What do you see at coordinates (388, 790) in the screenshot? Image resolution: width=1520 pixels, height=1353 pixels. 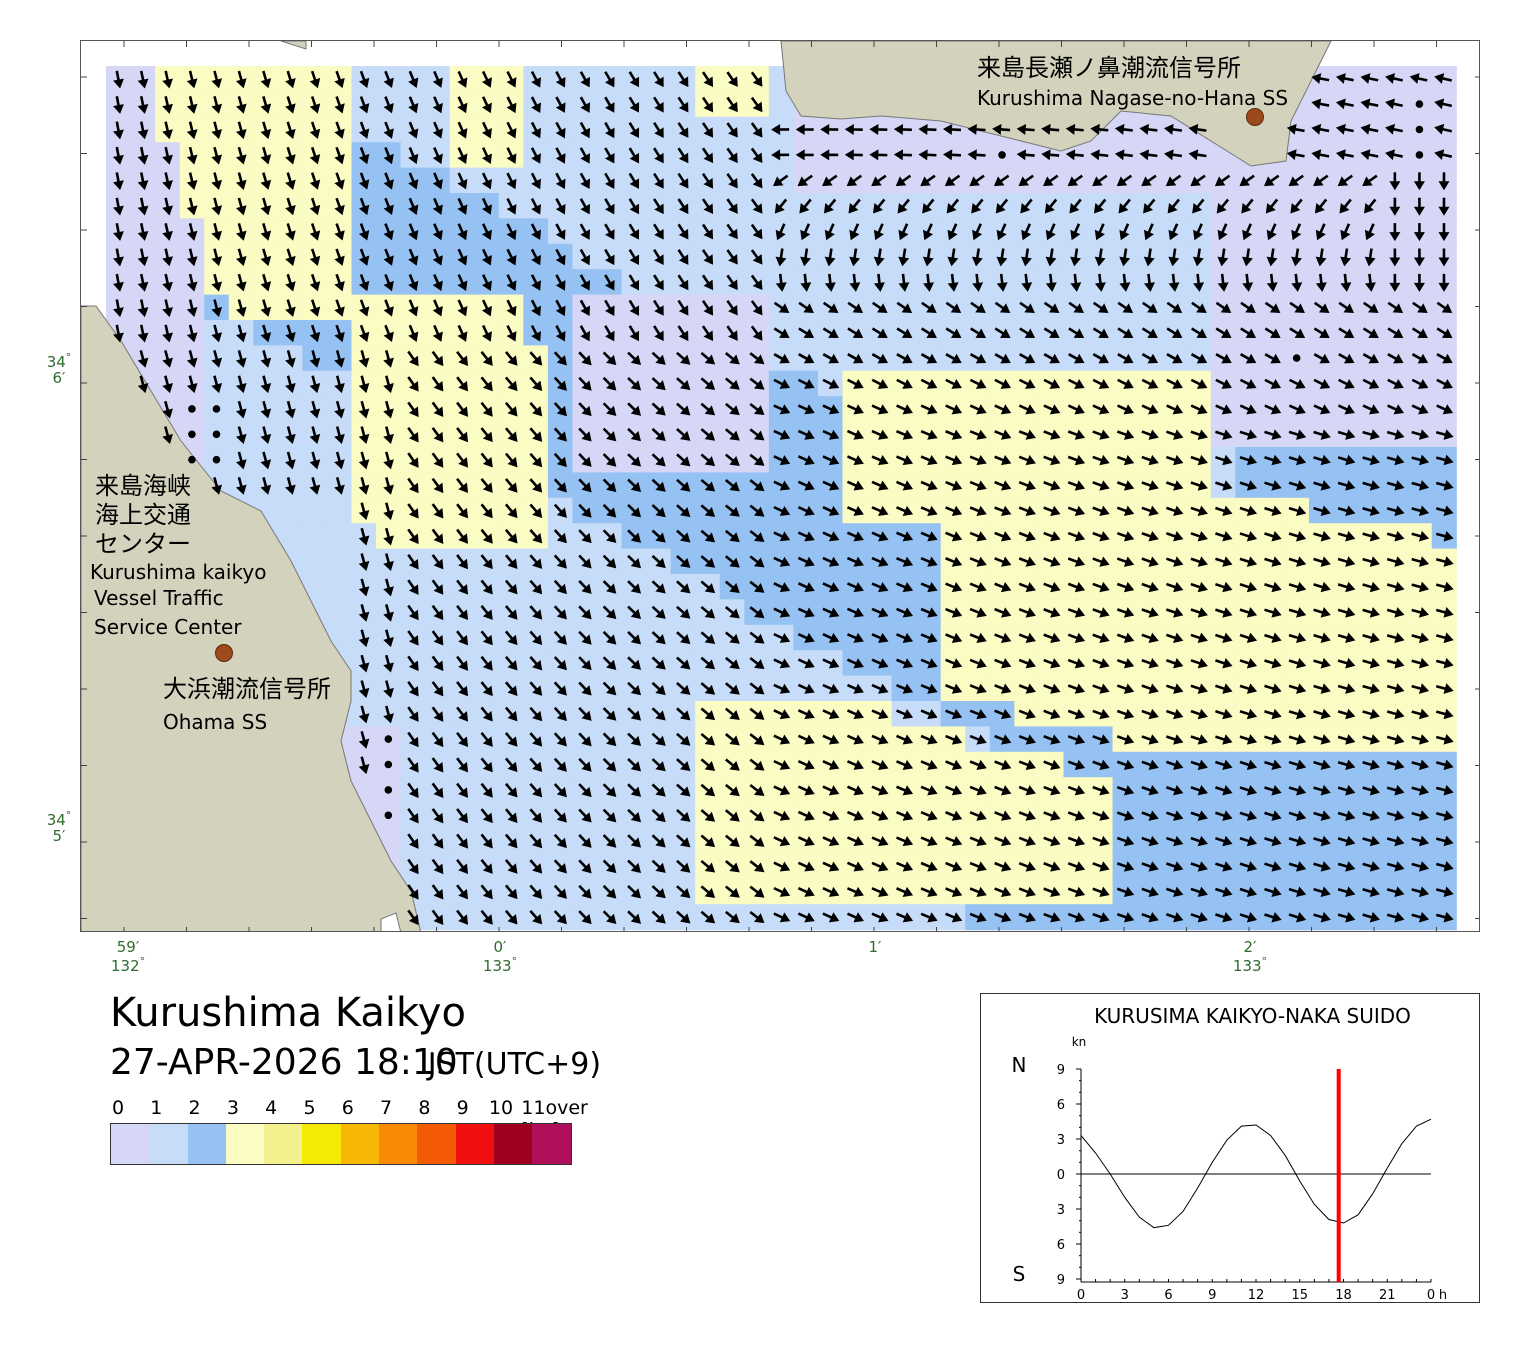 I see `calm-marker` at bounding box center [388, 790].